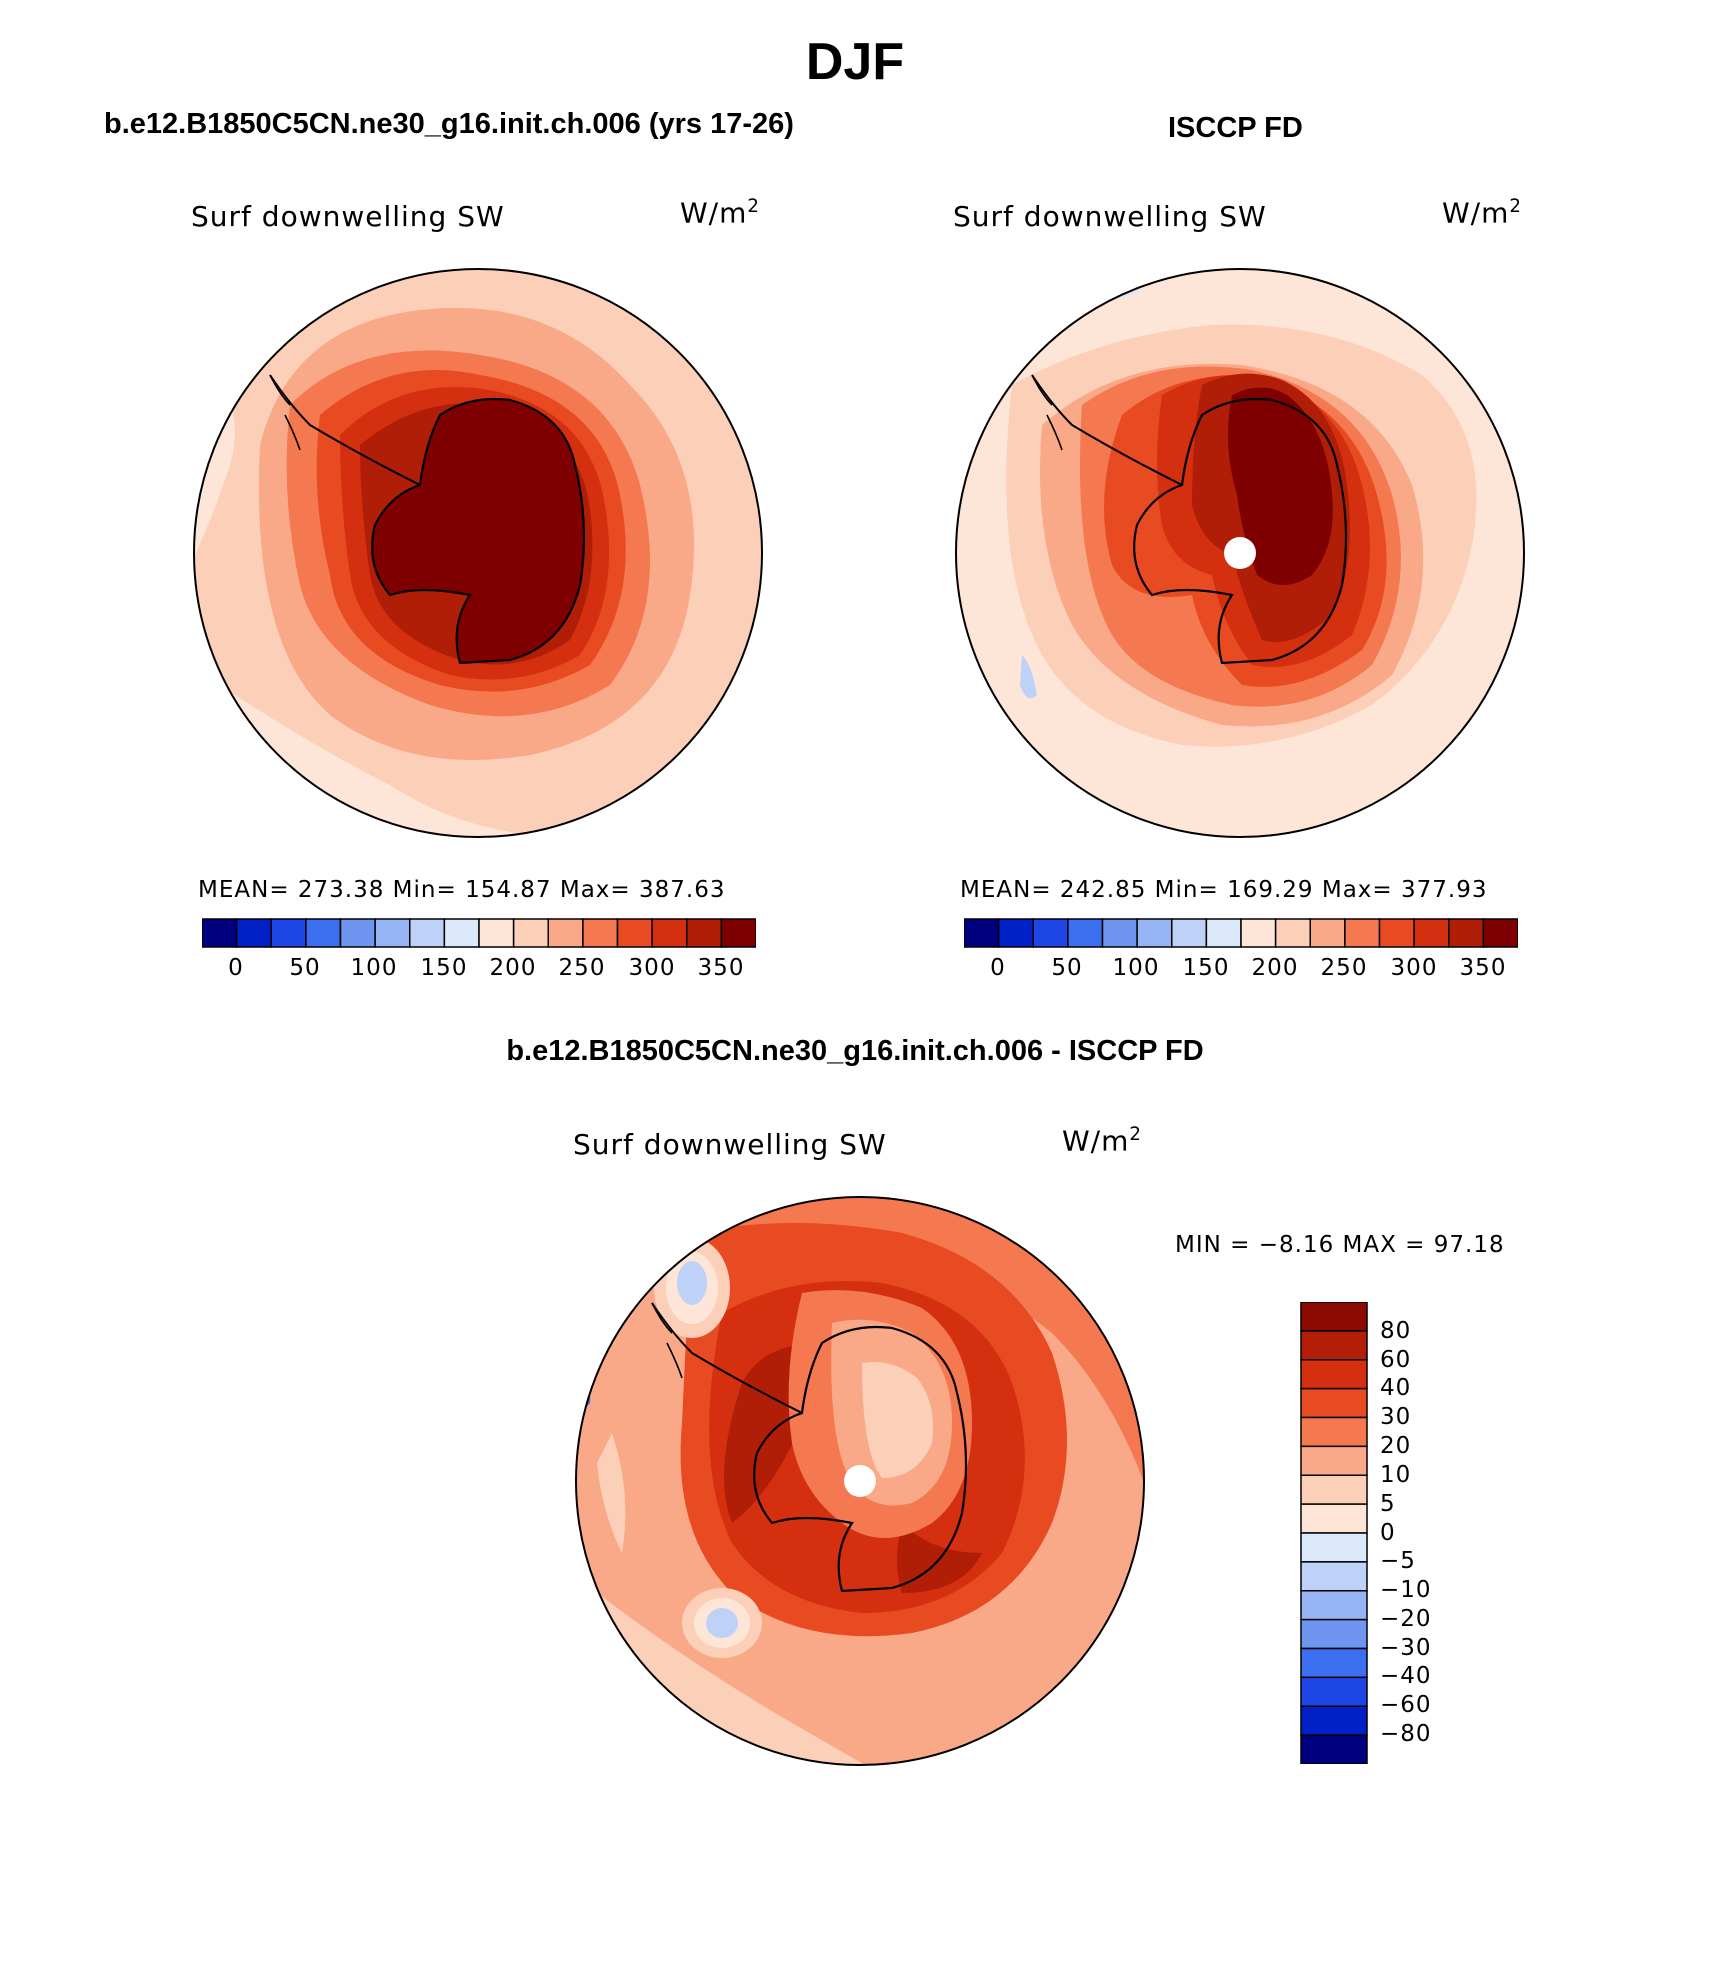 The width and height of the screenshot is (1710, 1972). I want to click on panel-3-variable: Surf downwelling SW, so click(730, 1144).